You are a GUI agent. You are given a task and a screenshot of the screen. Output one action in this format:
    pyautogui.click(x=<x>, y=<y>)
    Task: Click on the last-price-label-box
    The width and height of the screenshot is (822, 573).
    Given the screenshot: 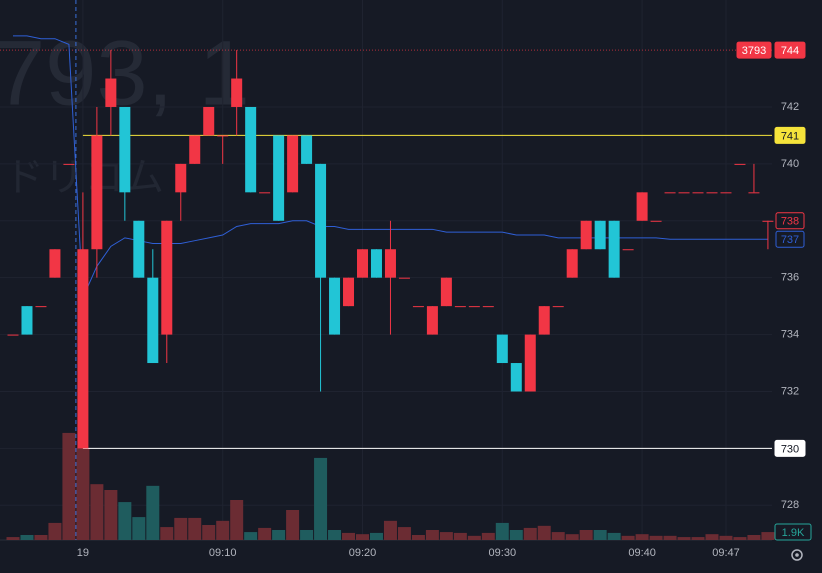 What is the action you would take?
    pyautogui.click(x=790, y=221)
    